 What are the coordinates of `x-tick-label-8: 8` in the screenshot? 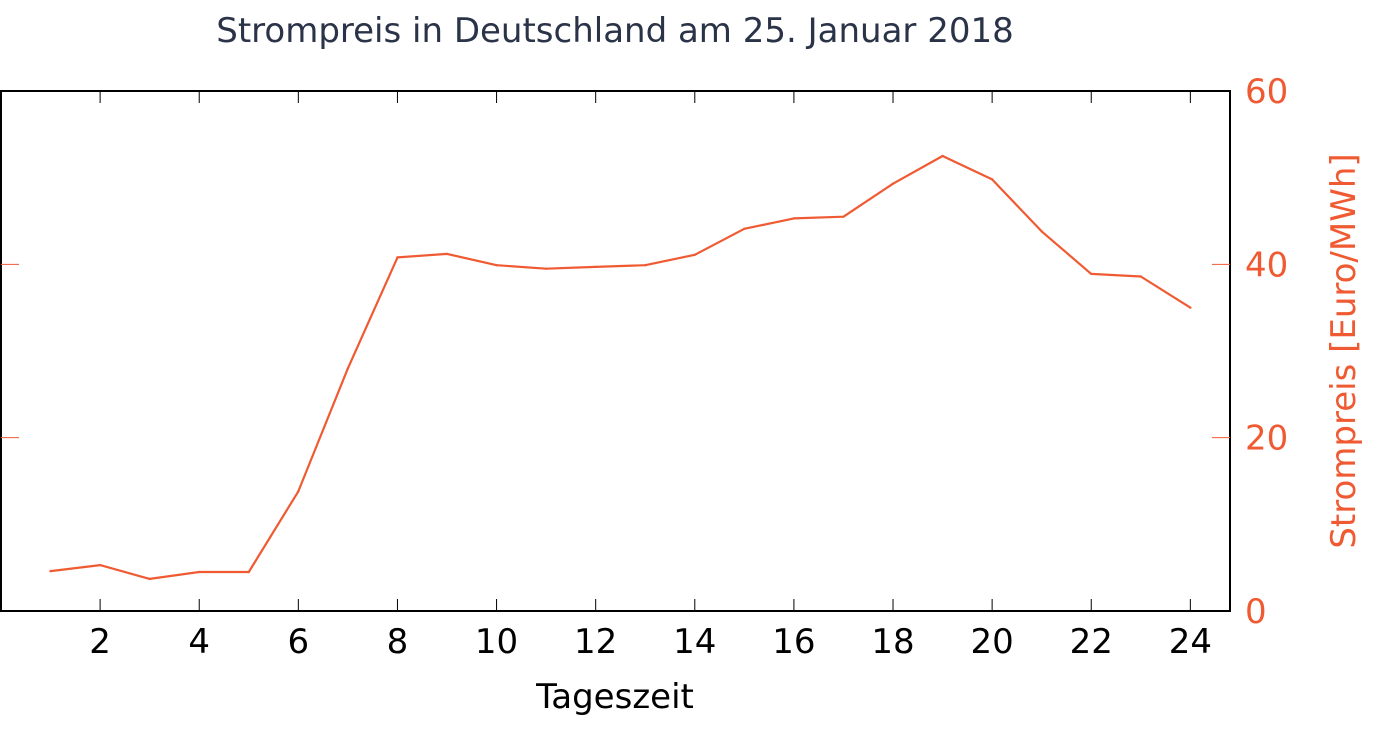 It's located at (398, 642).